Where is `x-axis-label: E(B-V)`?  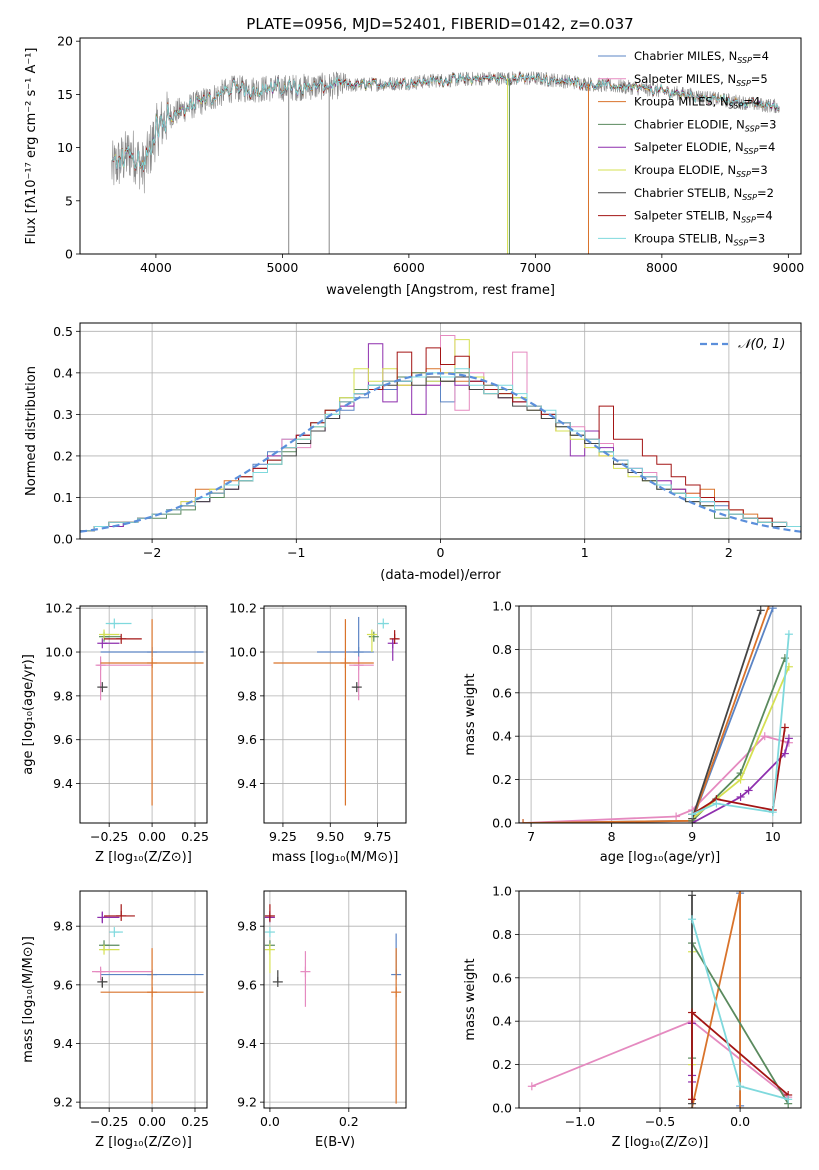 x-axis-label: E(B-V) is located at coordinates (335, 1142).